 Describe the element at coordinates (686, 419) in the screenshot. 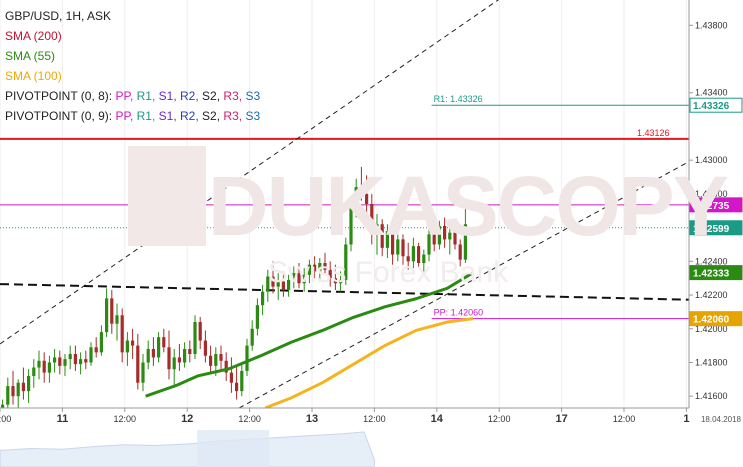

I see `x-tick-label: 1` at that location.